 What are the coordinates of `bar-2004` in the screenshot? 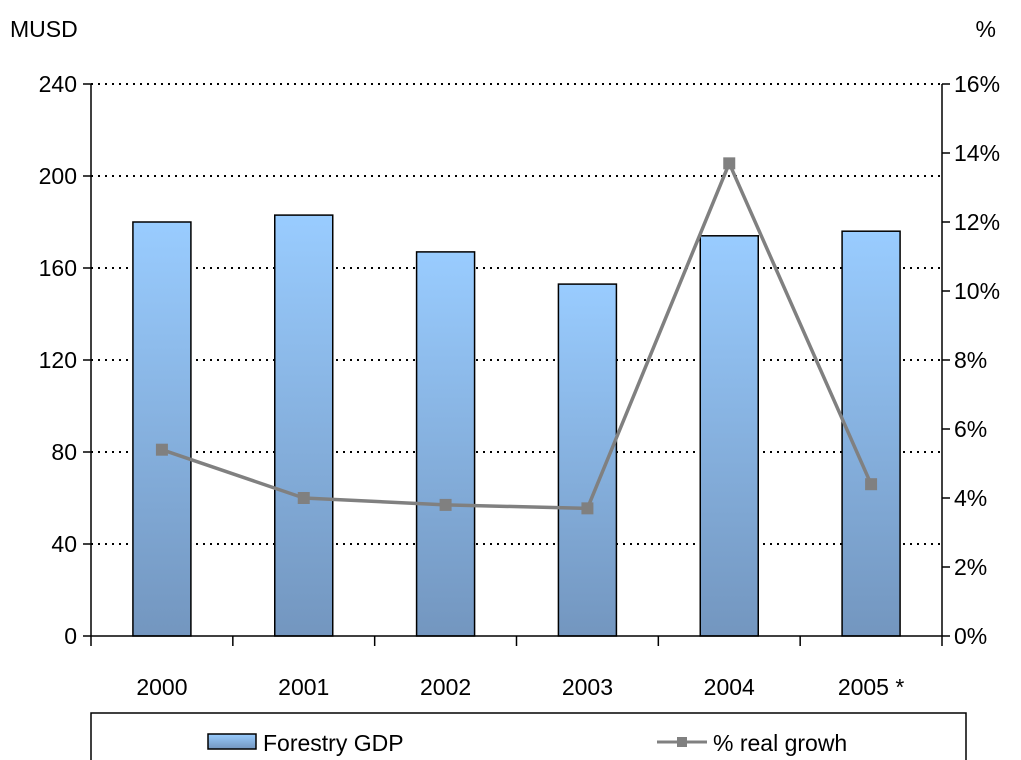 It's located at (729, 436).